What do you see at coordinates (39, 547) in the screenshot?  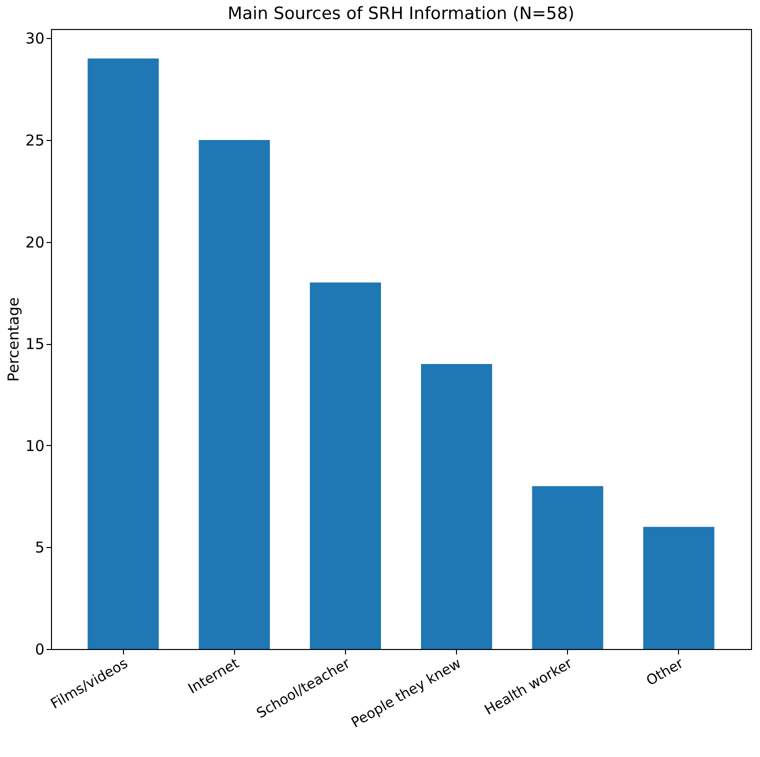 I see `y-tick-label: 5` at bounding box center [39, 547].